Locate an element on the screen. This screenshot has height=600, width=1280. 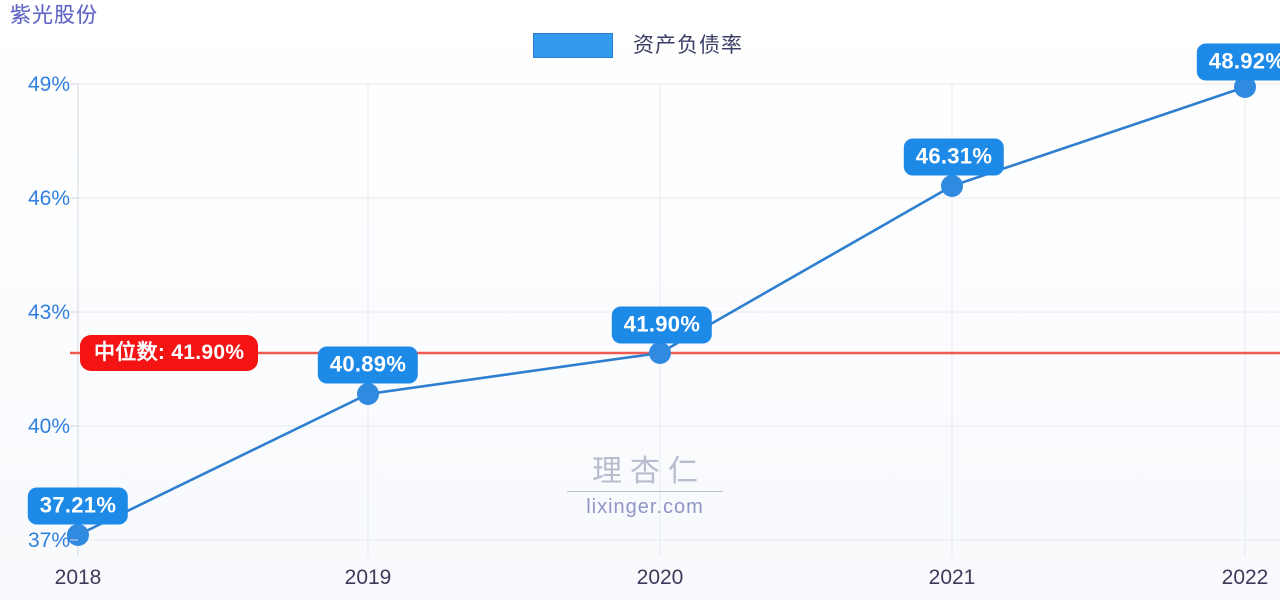
watermark: 理杏仁 lixinger.com is located at coordinates (645, 486).